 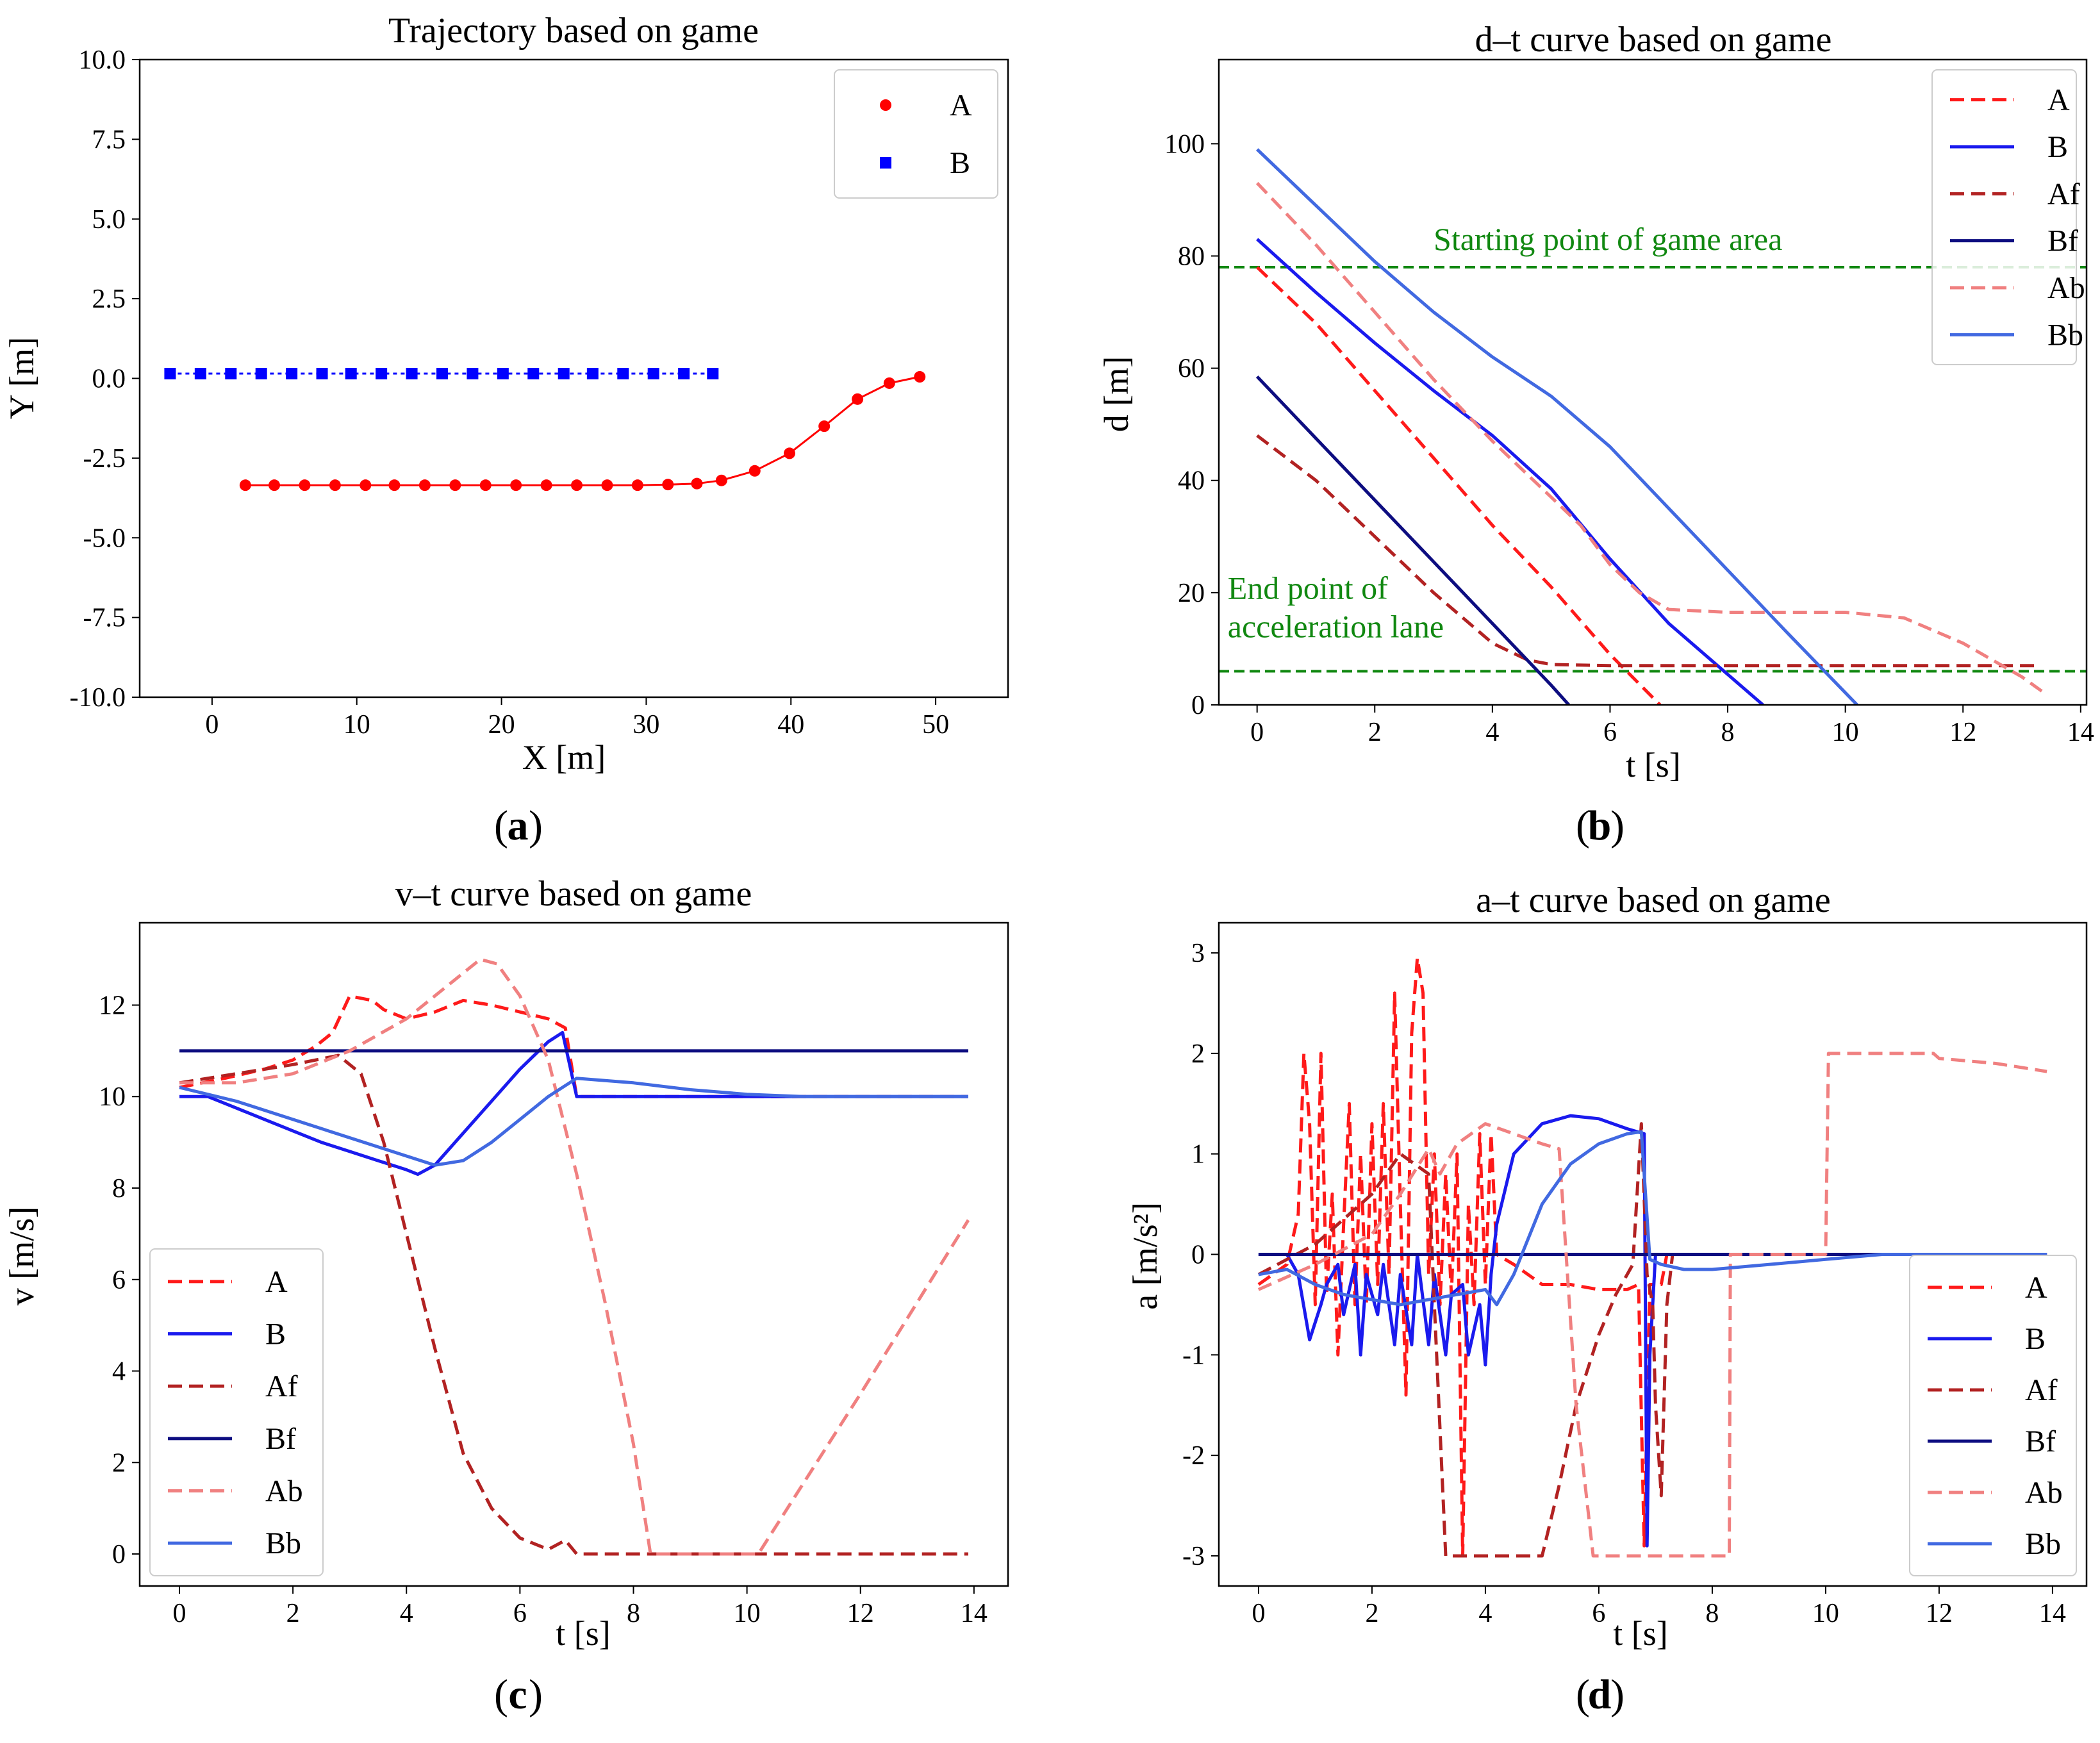 What do you see at coordinates (1198, 953) in the screenshot?
I see `y-tick-label: 3` at bounding box center [1198, 953].